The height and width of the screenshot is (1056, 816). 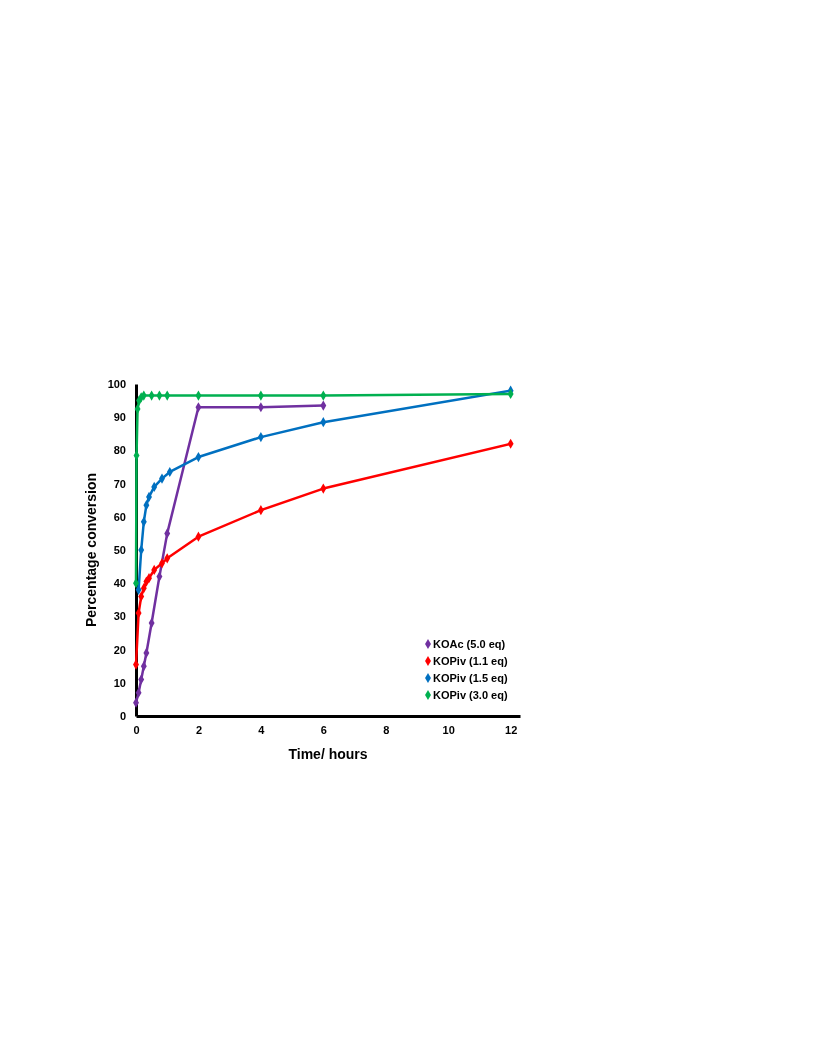 I want to click on x-tick-label: 2, so click(x=198, y=729).